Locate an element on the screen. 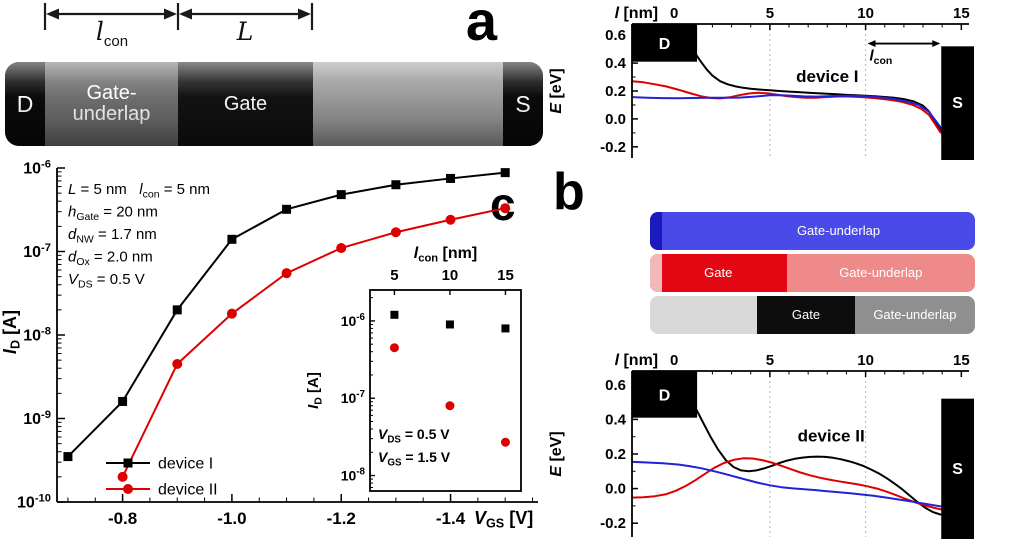 This screenshot has height=550, width=1024. y-tick-label: 10⁻⁷ is located at coordinates (37, 251).